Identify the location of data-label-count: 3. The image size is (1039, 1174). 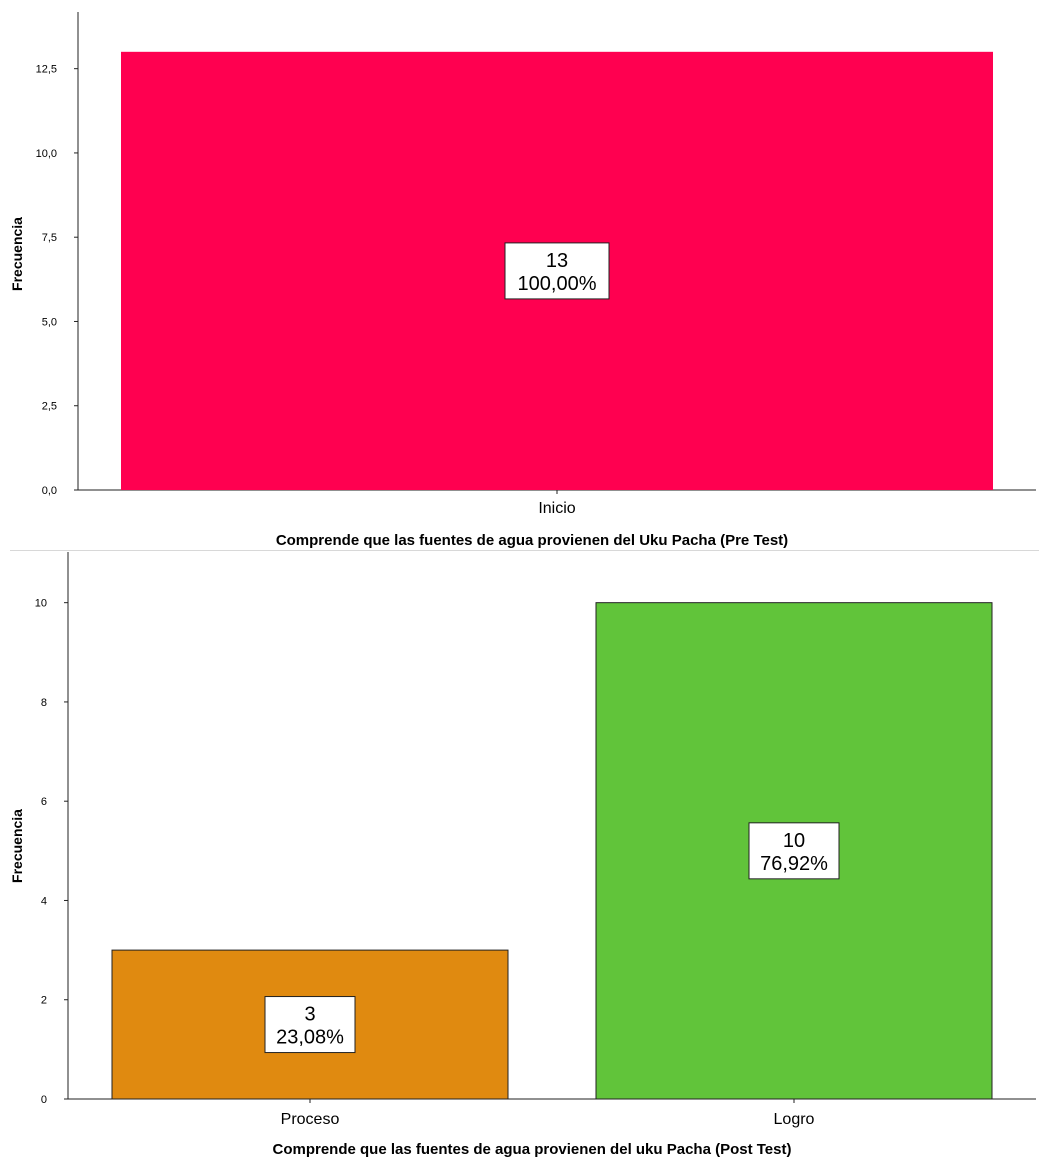
(309, 1015).